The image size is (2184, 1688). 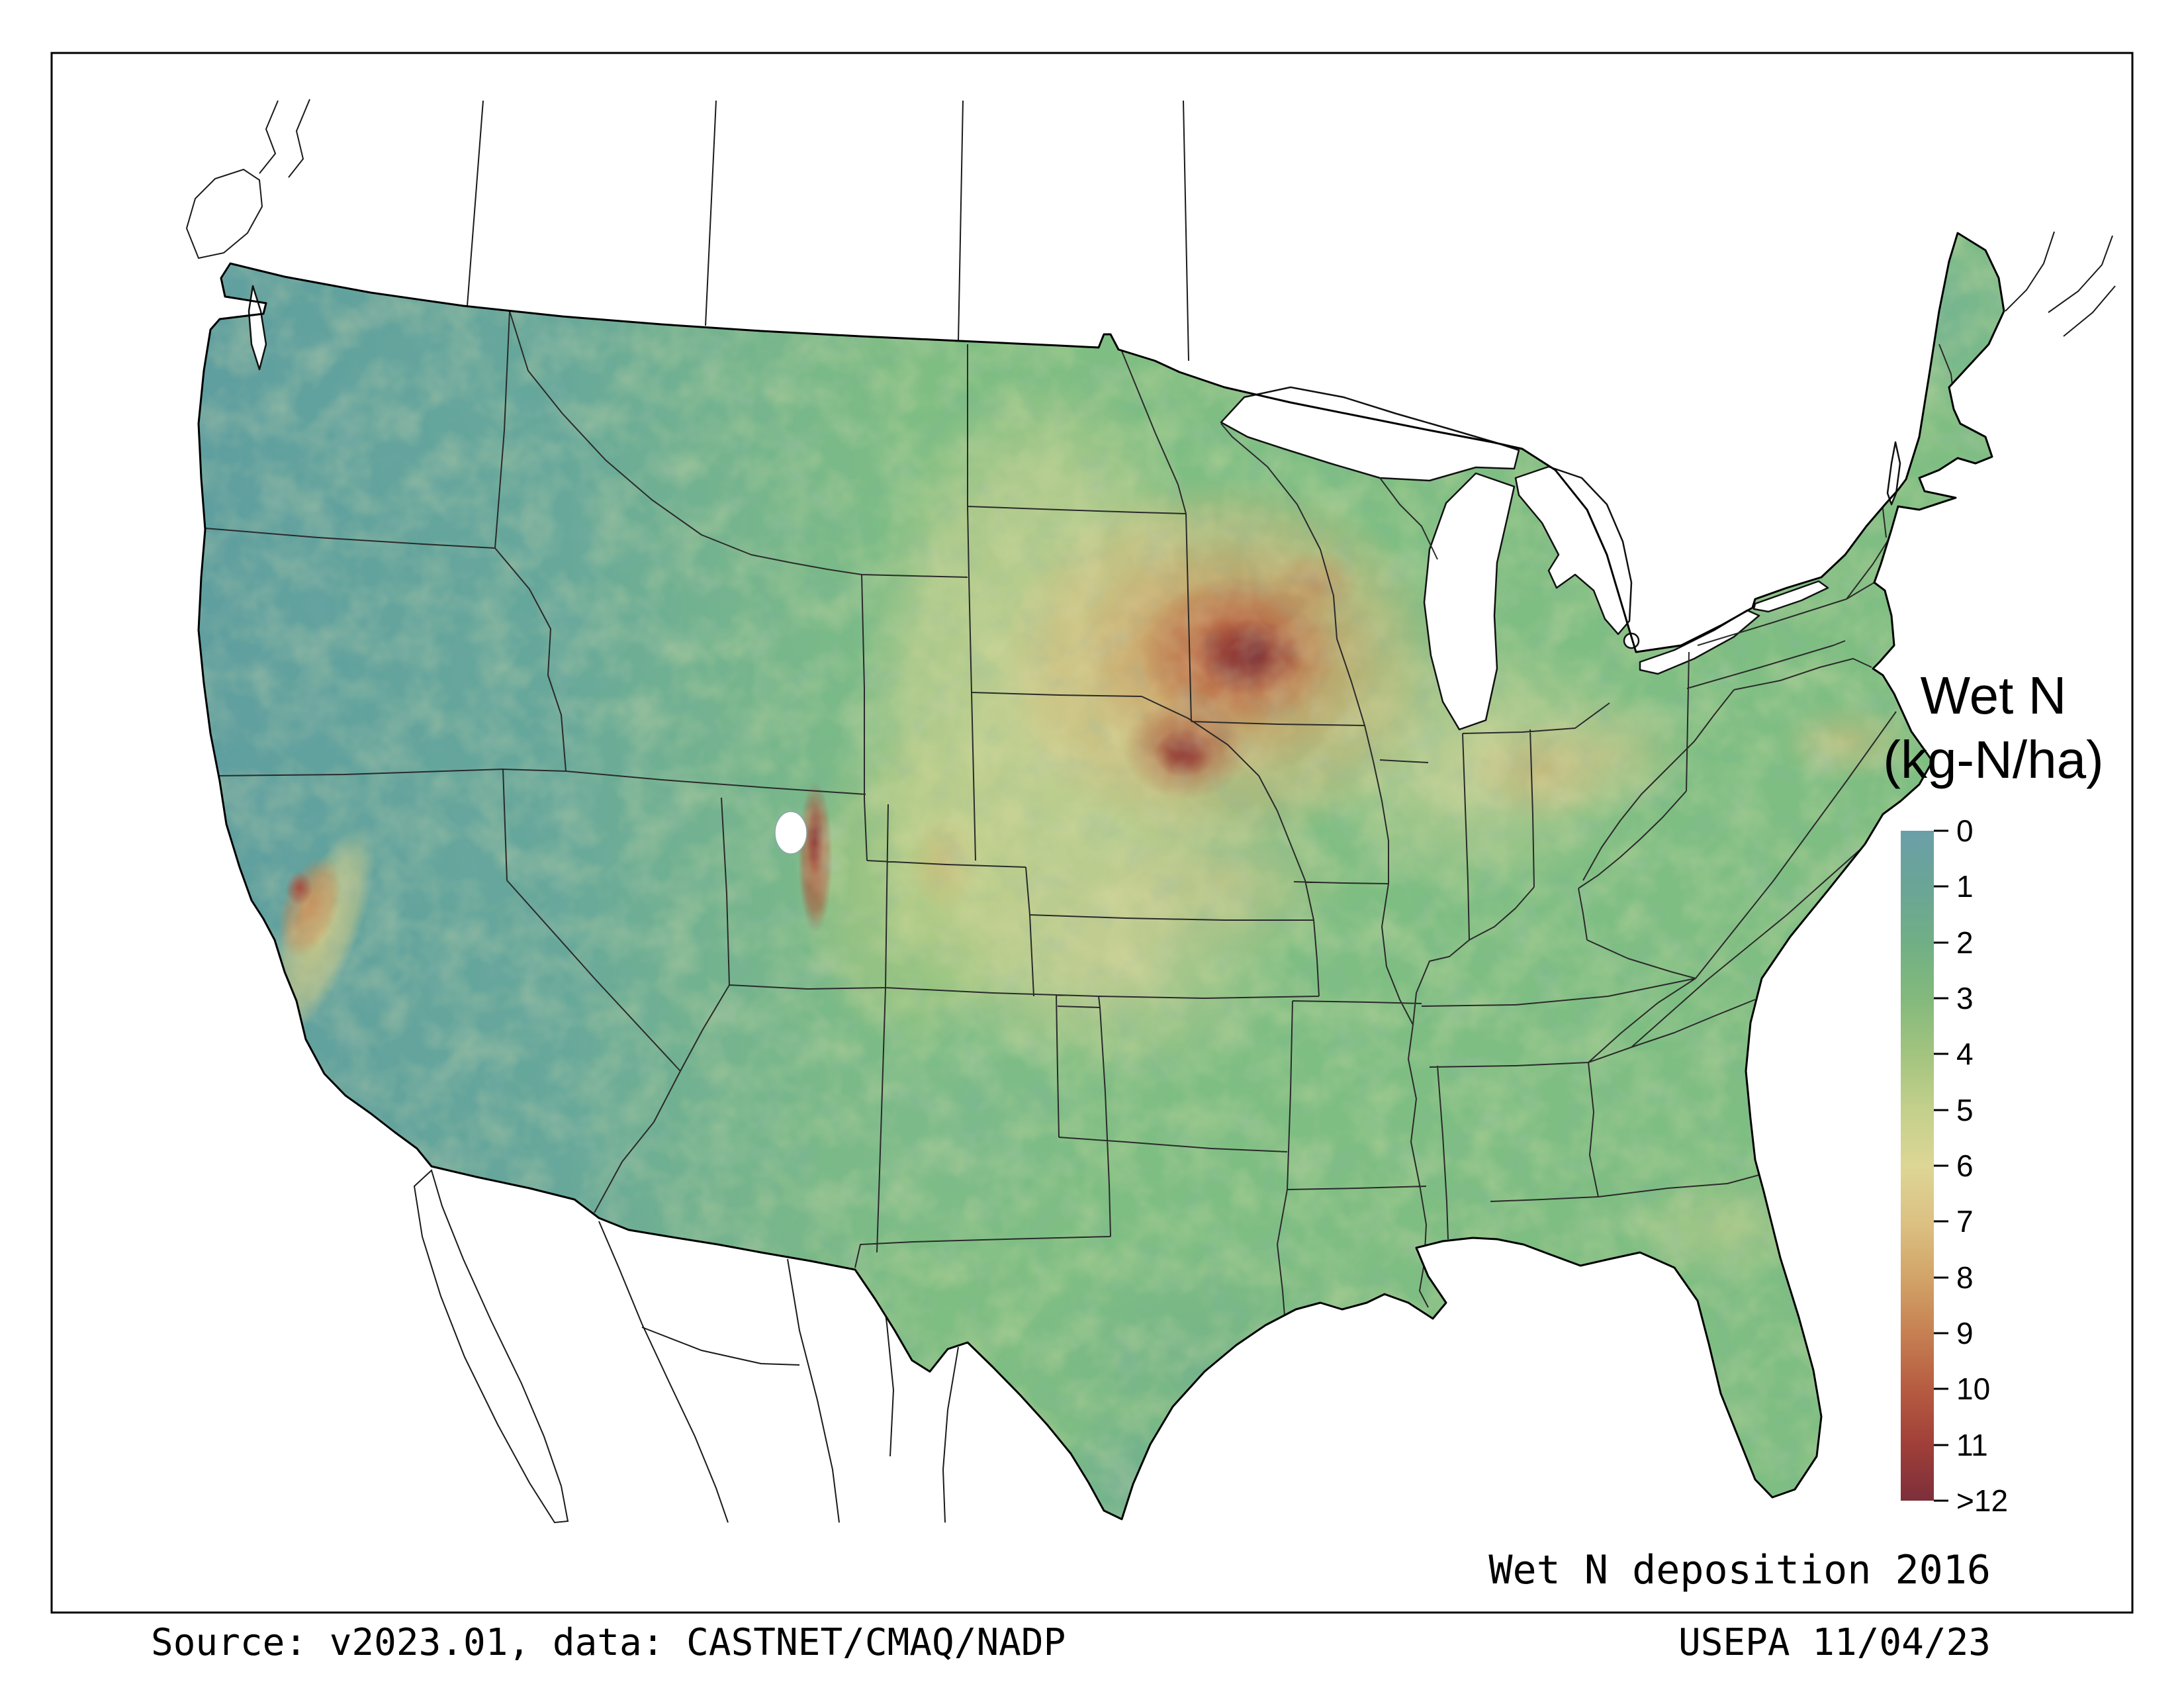 I want to click on colorbar-tick-label: 3, so click(x=1965, y=998).